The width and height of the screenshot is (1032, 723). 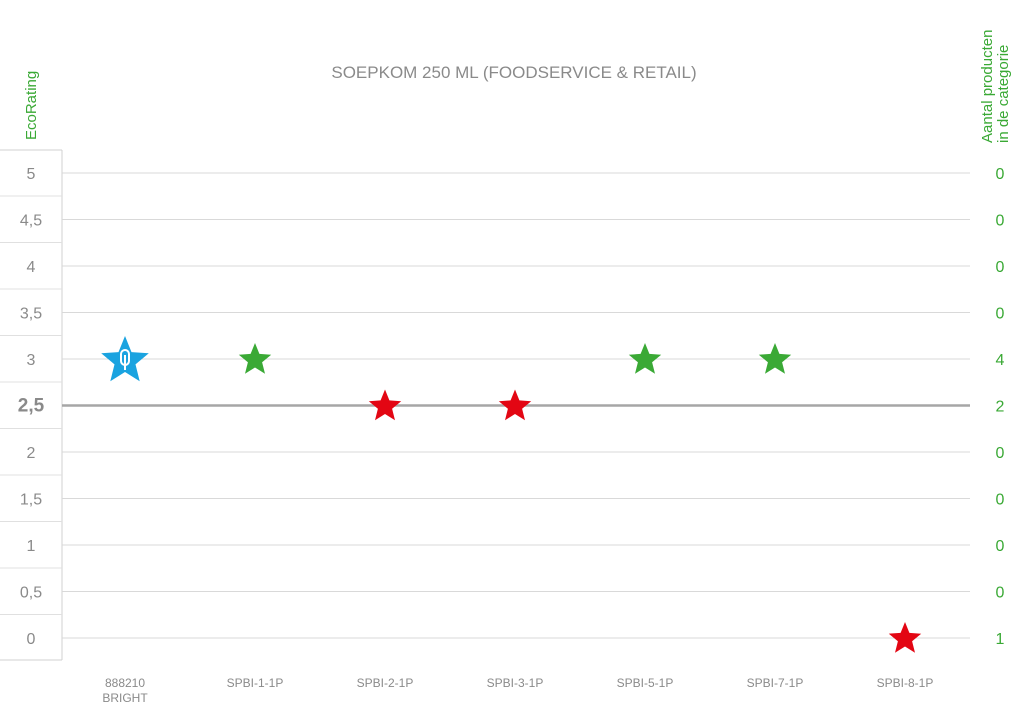 I want to click on x-tick-label: SPBI-8-1P, so click(x=905, y=683).